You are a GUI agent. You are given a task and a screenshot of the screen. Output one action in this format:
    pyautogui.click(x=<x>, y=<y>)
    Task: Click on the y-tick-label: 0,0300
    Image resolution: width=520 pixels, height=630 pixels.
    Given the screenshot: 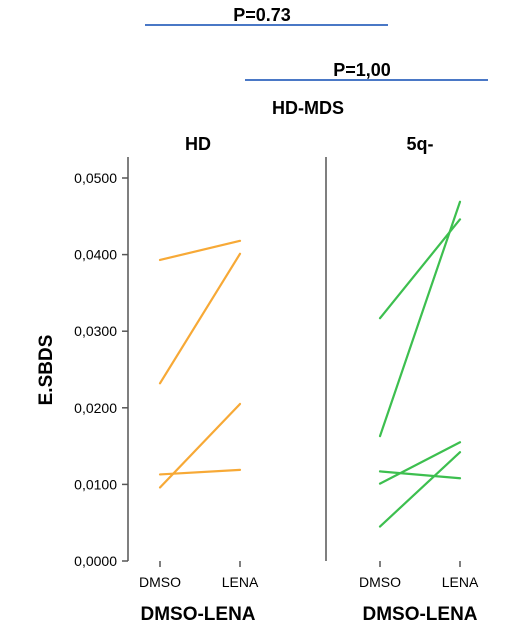 What is the action you would take?
    pyautogui.click(x=95, y=331)
    